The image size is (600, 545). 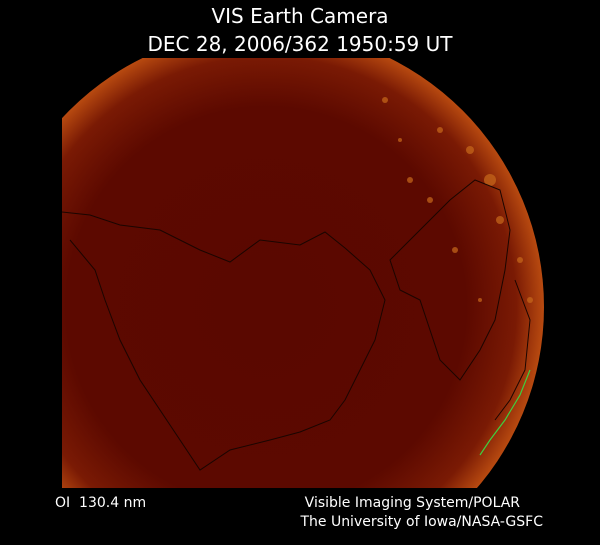 I want to click on instrument-label: Visible Imaging System/POLAR, so click(x=413, y=503).